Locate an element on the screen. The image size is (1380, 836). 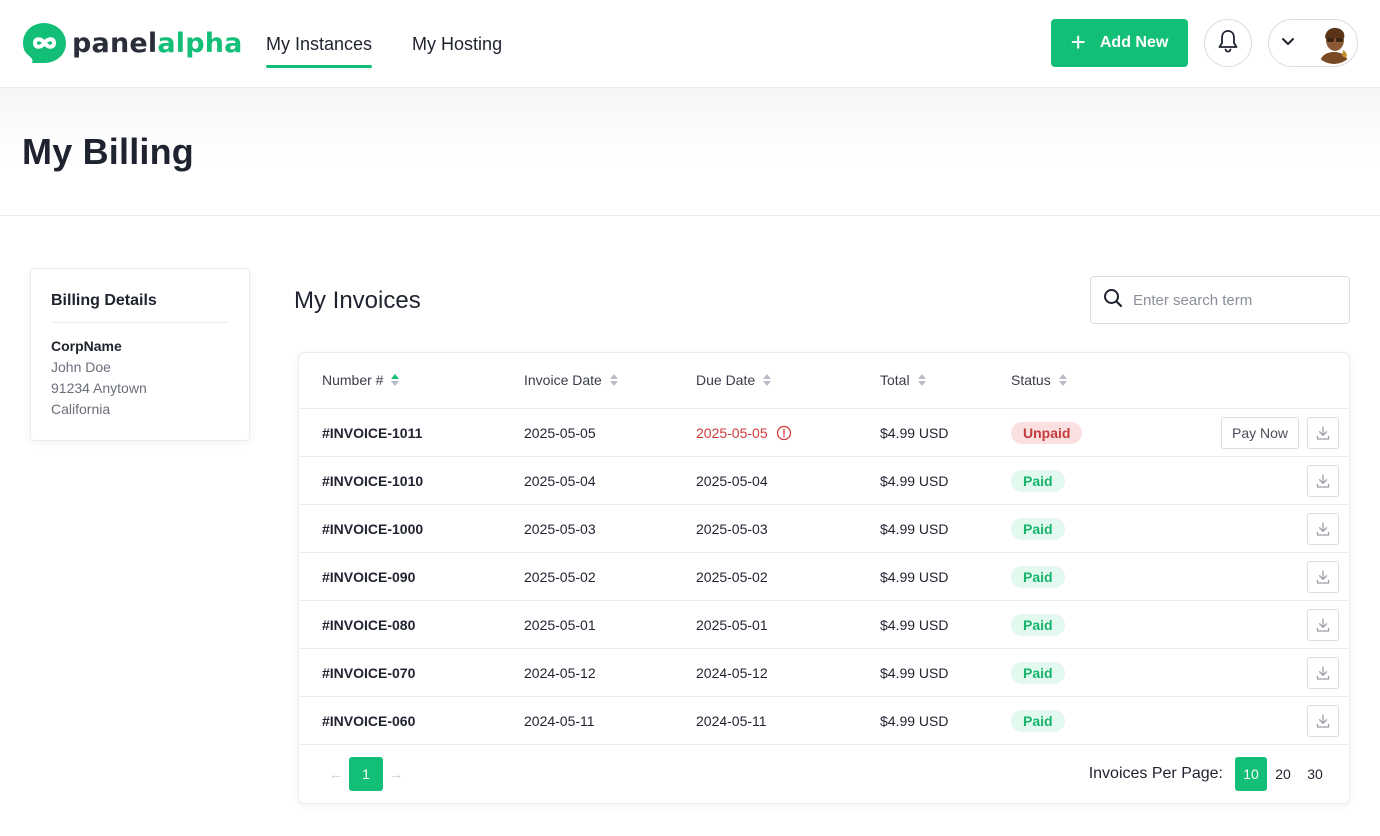
logo-word-part2: alpha is located at coordinates (200, 43).